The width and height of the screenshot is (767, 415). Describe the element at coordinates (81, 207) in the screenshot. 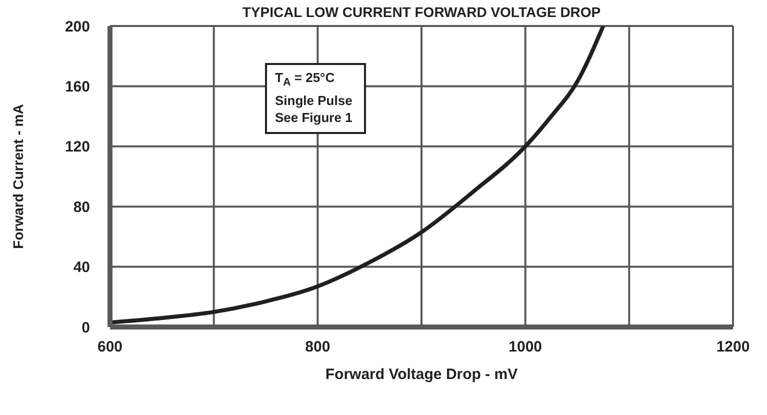

I see `y-tick-label: 80` at that location.